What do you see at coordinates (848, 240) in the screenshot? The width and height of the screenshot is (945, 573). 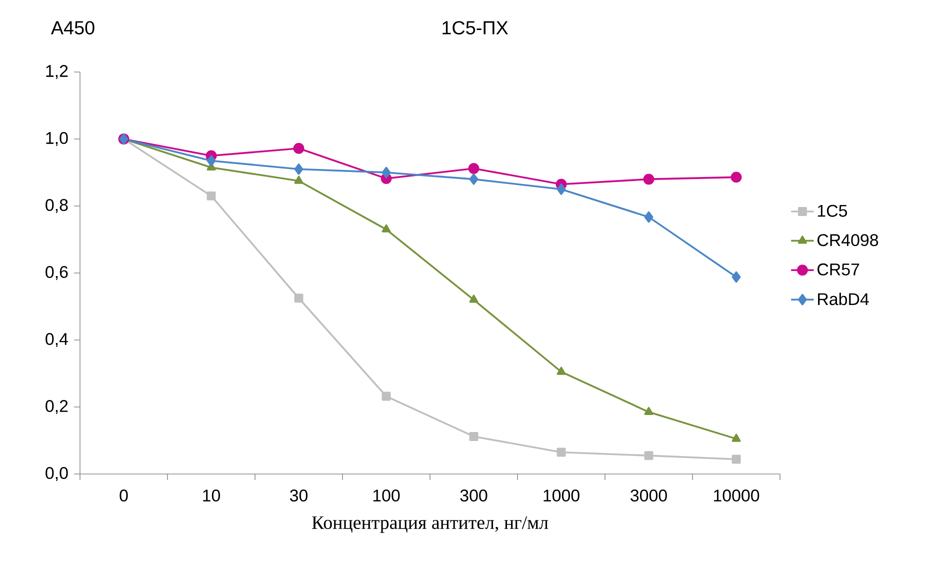 I see `legend-label: CR4098` at bounding box center [848, 240].